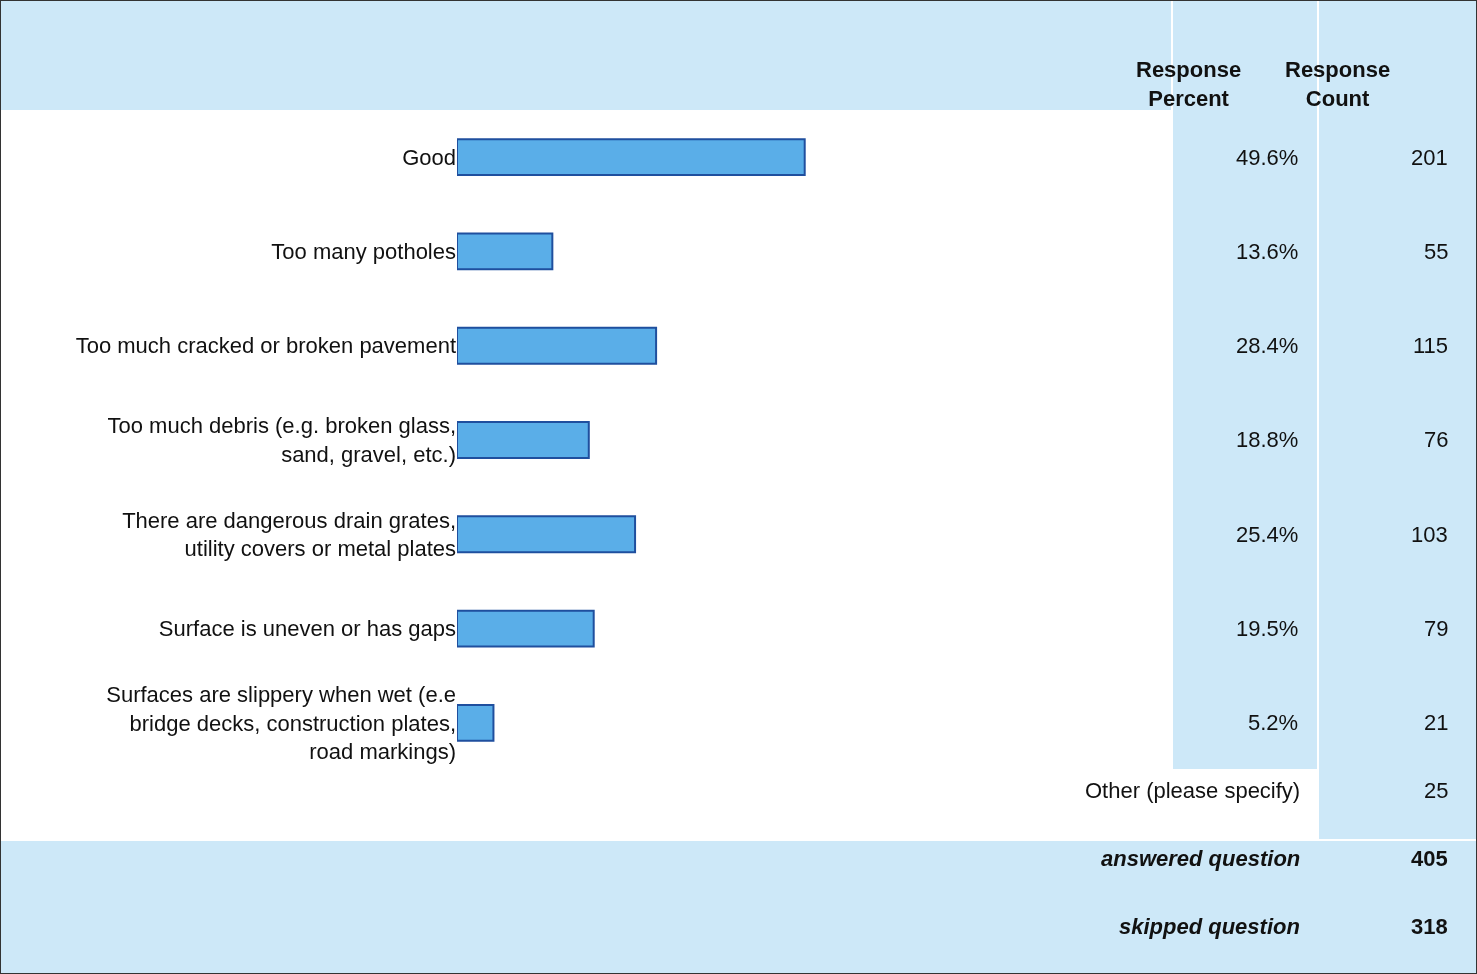 This screenshot has width=1477, height=974. What do you see at coordinates (1338, 84) in the screenshot?
I see `text: Response Count` at bounding box center [1338, 84].